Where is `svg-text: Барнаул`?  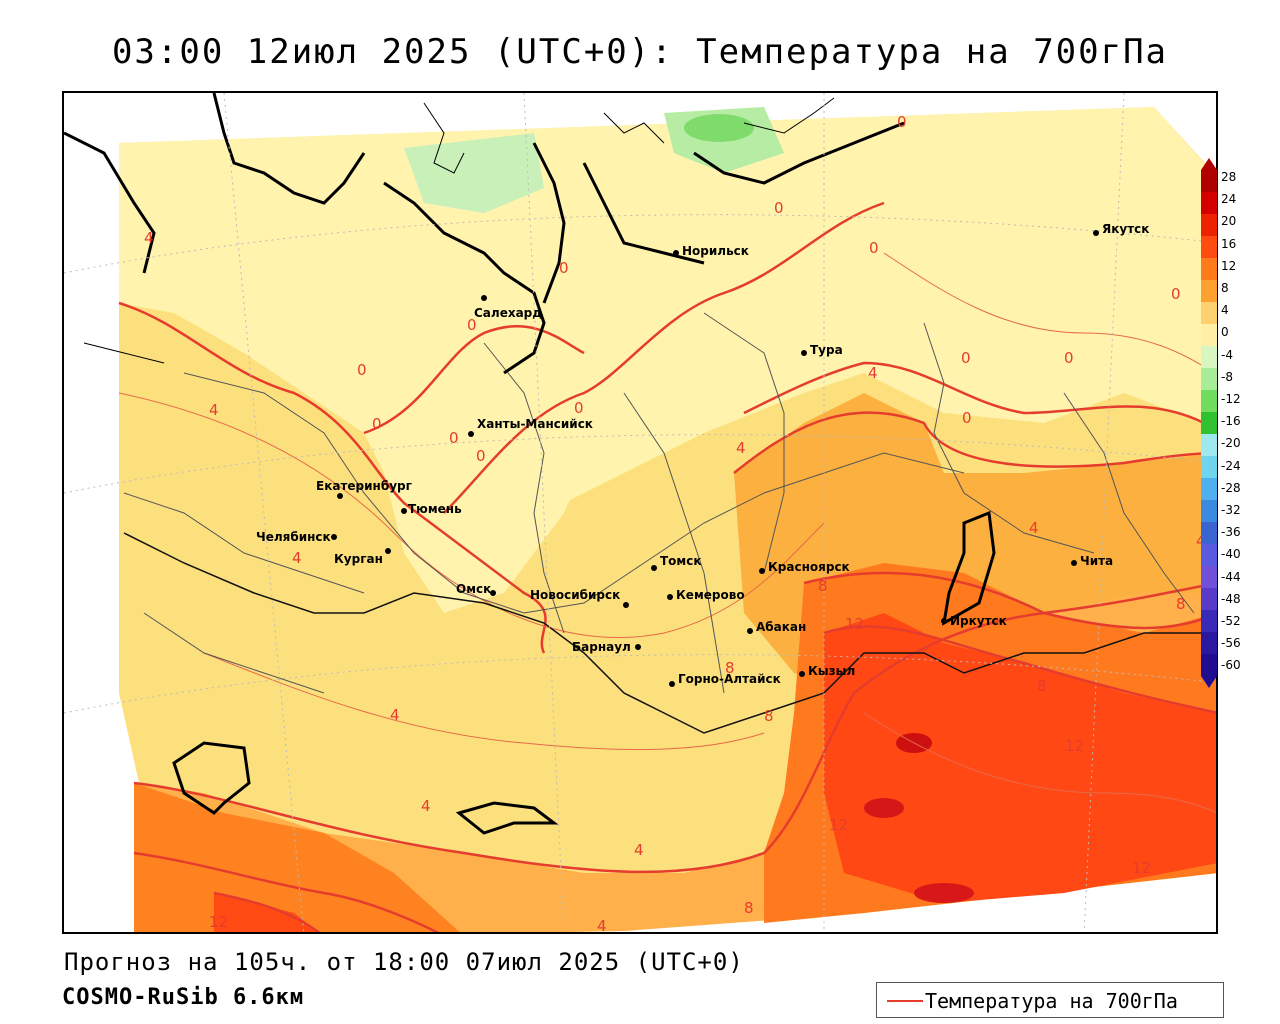
svg-text: Барнаул is located at coordinates (601, 647).